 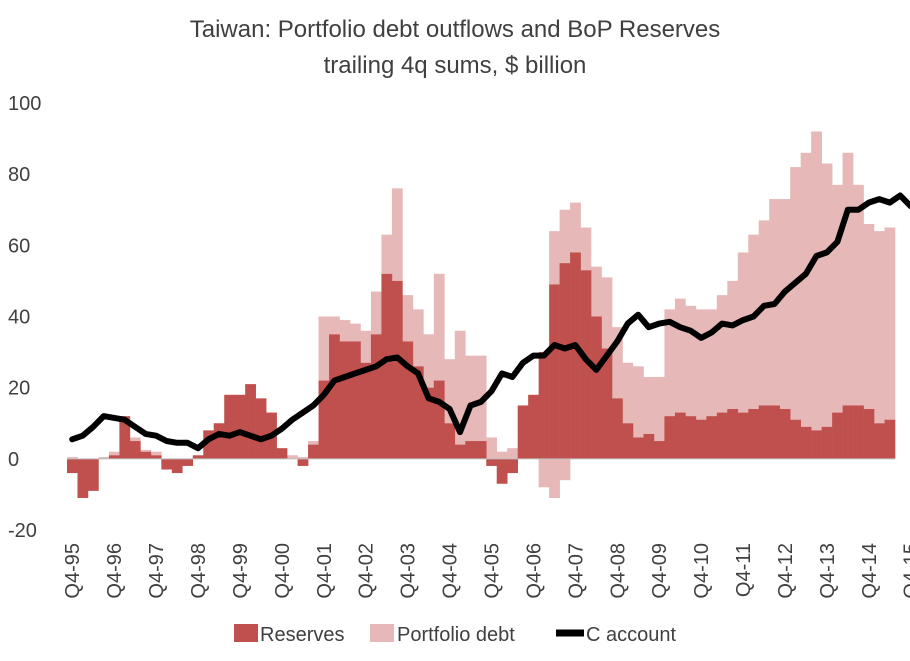 I want to click on y-tick-label: -20, so click(x=22, y=531).